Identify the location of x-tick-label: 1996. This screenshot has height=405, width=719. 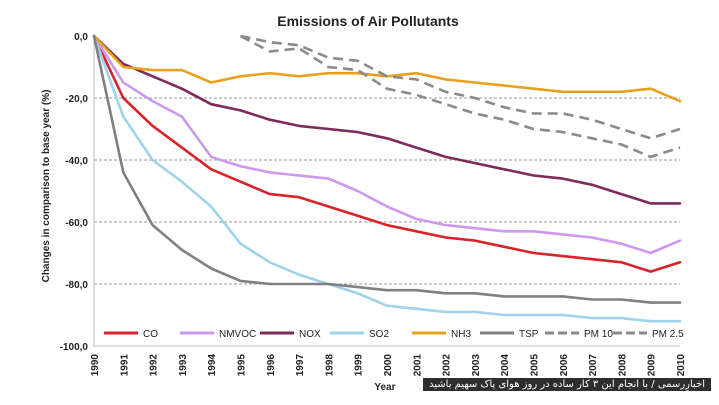
(271, 365).